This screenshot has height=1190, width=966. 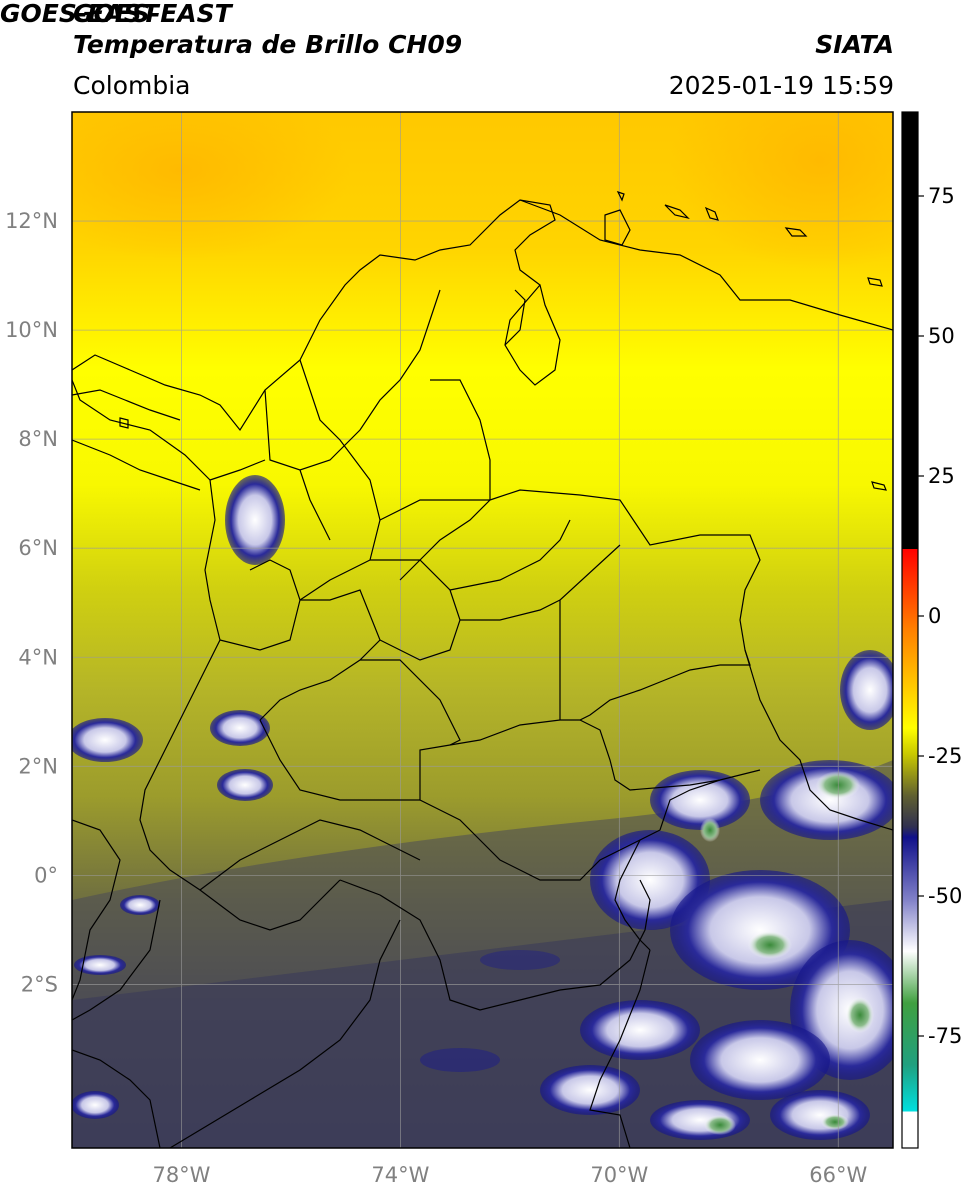 What do you see at coordinates (941, 196) in the screenshot?
I see `colorbar-tick-label: 75` at bounding box center [941, 196].